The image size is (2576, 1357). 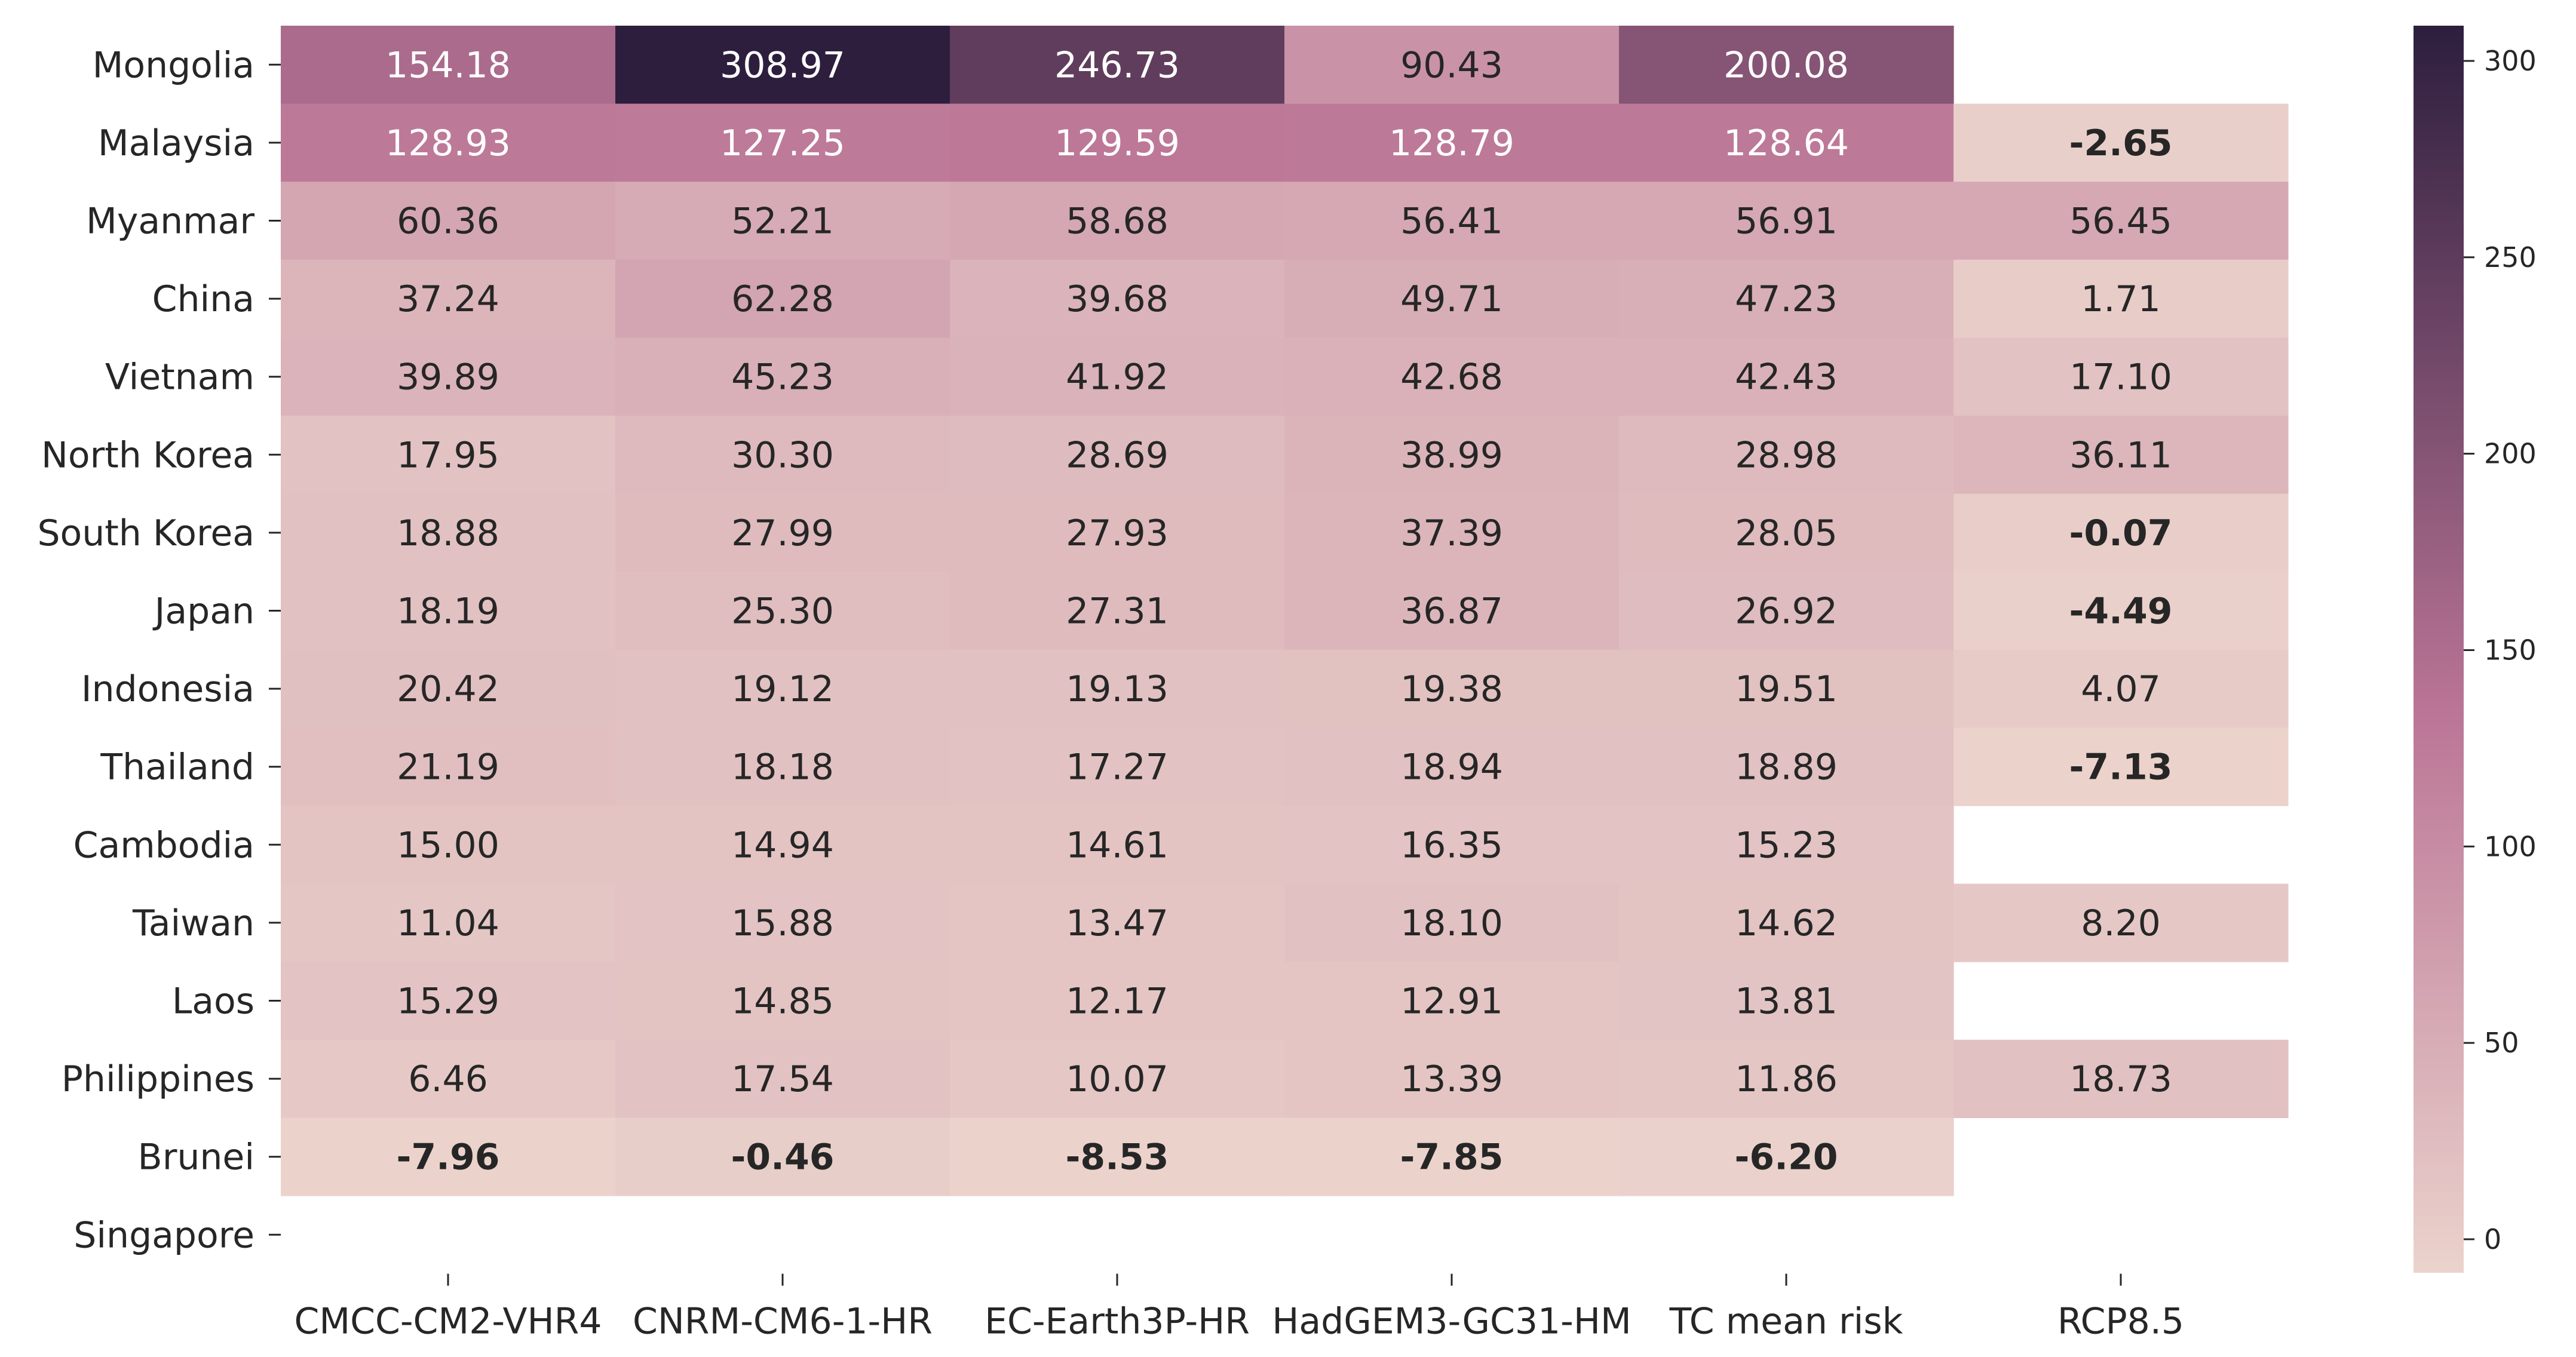 What do you see at coordinates (782, 65) in the screenshot?
I see `cell-value-label: 308.97` at bounding box center [782, 65].